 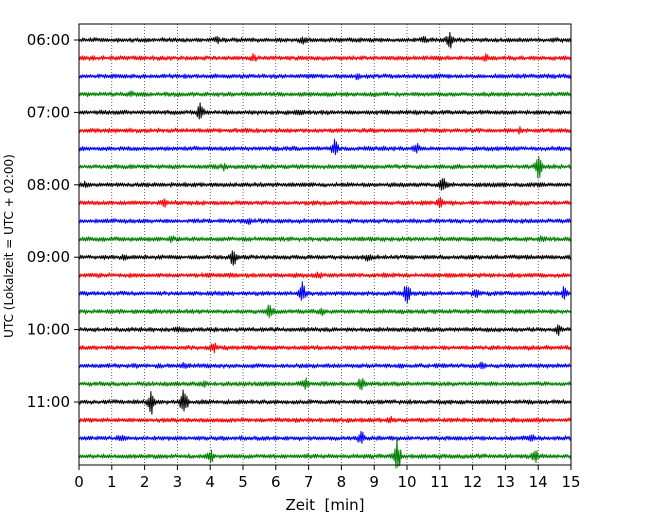 I want to click on x-tick-label: 4, so click(x=210, y=482).